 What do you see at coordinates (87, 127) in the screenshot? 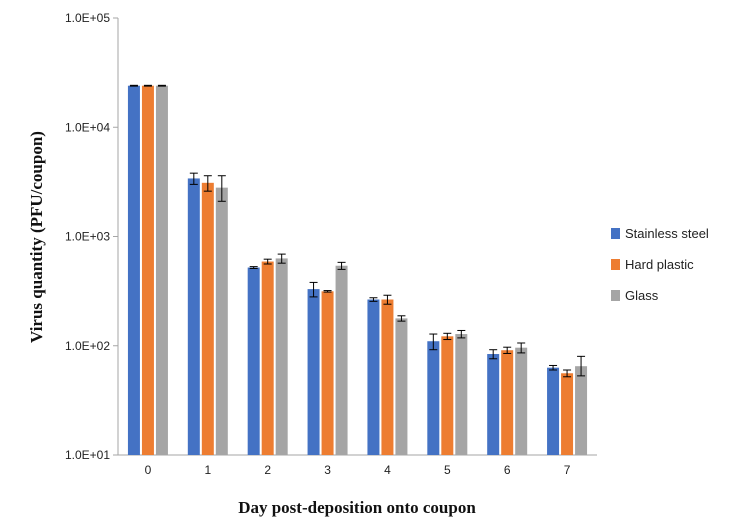
I see `y-tick-label: 1.0E+04` at bounding box center [87, 127].